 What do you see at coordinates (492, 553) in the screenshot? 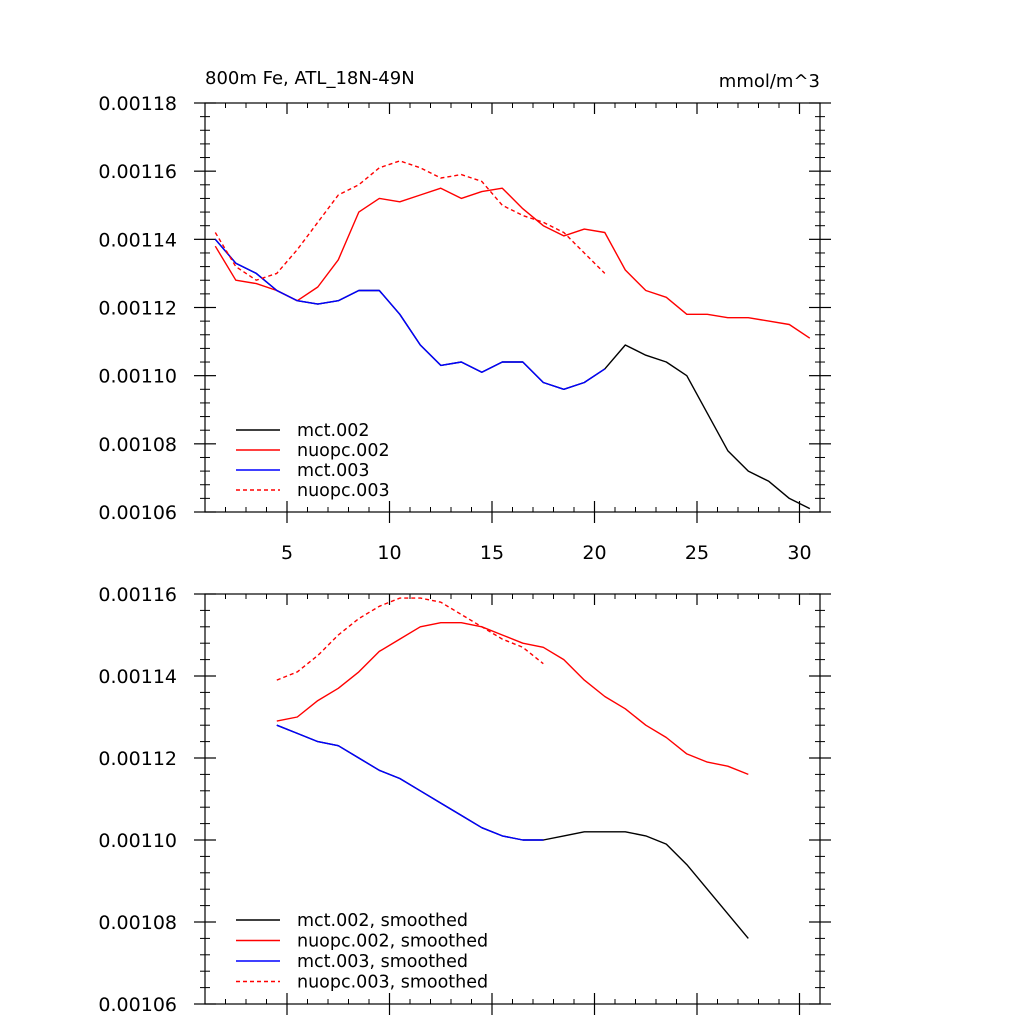
I see `x-tick-label: 15` at bounding box center [492, 553].